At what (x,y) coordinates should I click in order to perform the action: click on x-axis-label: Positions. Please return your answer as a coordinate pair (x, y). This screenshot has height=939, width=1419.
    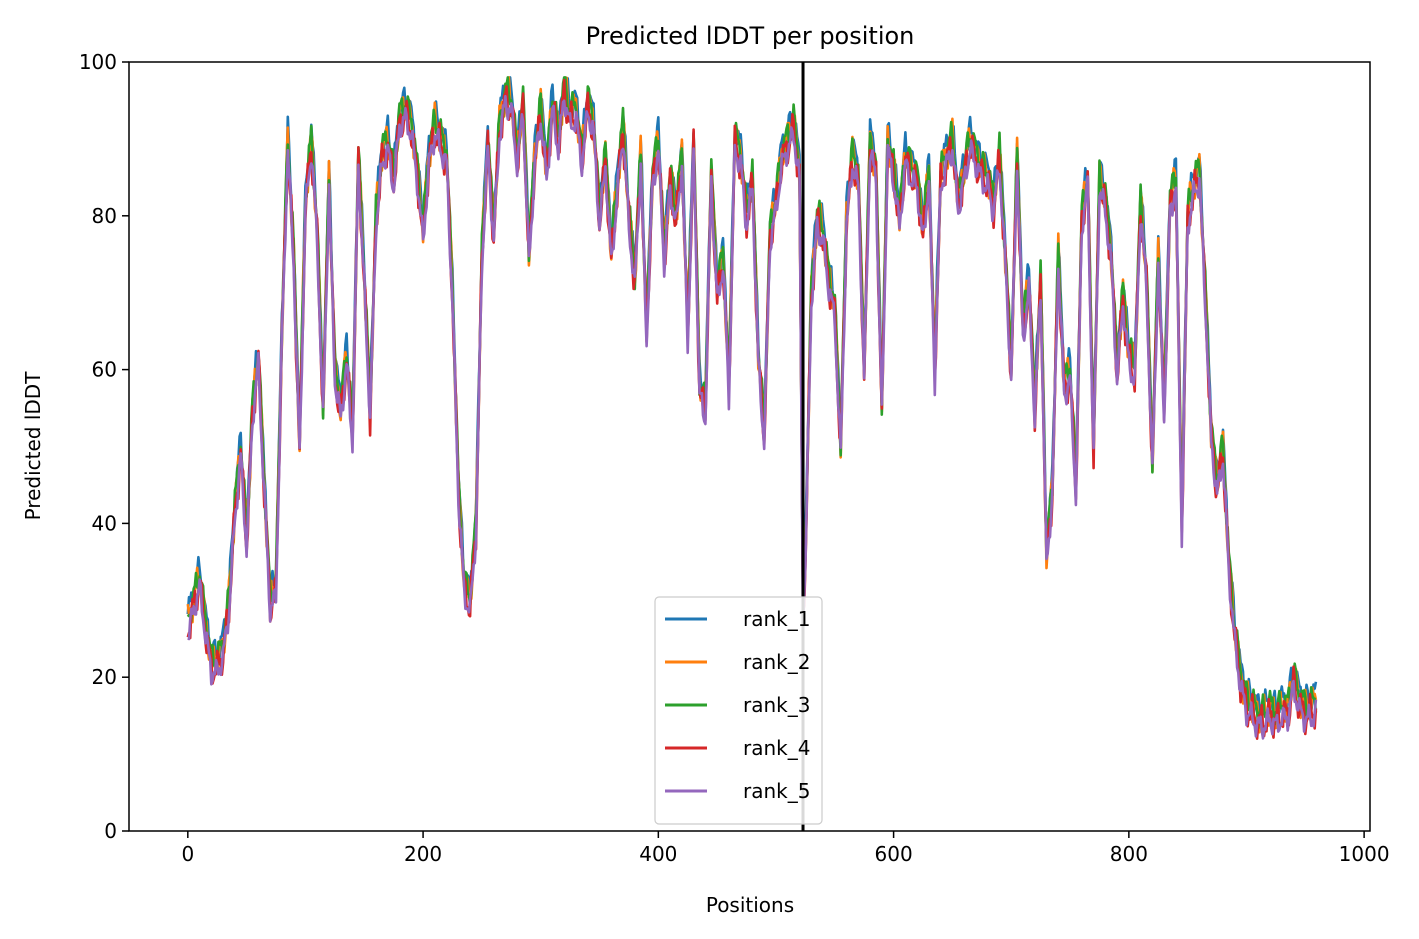
    Looking at the image, I should click on (750, 905).